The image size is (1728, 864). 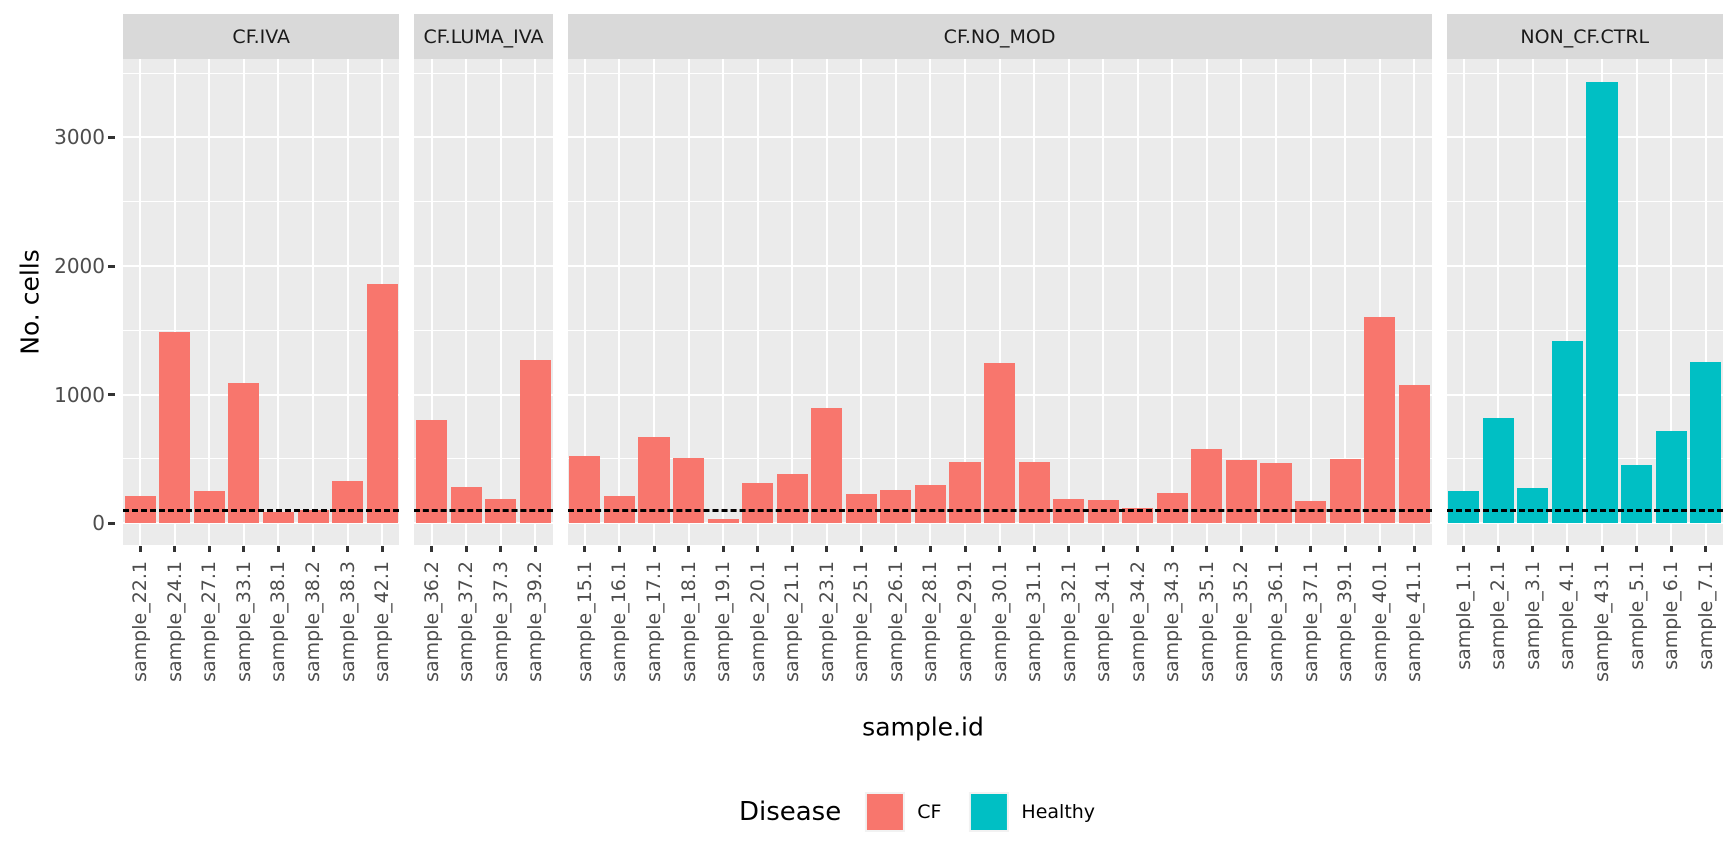 What do you see at coordinates (278, 517) in the screenshot?
I see `bar-sample_38.1` at bounding box center [278, 517].